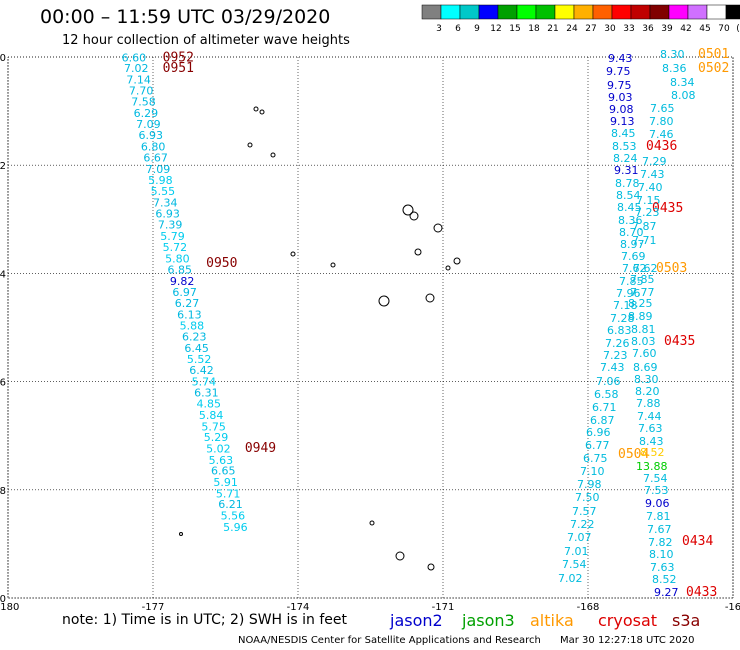 The image size is (740, 650). What do you see at coordinates (3, 58) in the screenshot?
I see `y-tick-label: 0` at bounding box center [3, 58].